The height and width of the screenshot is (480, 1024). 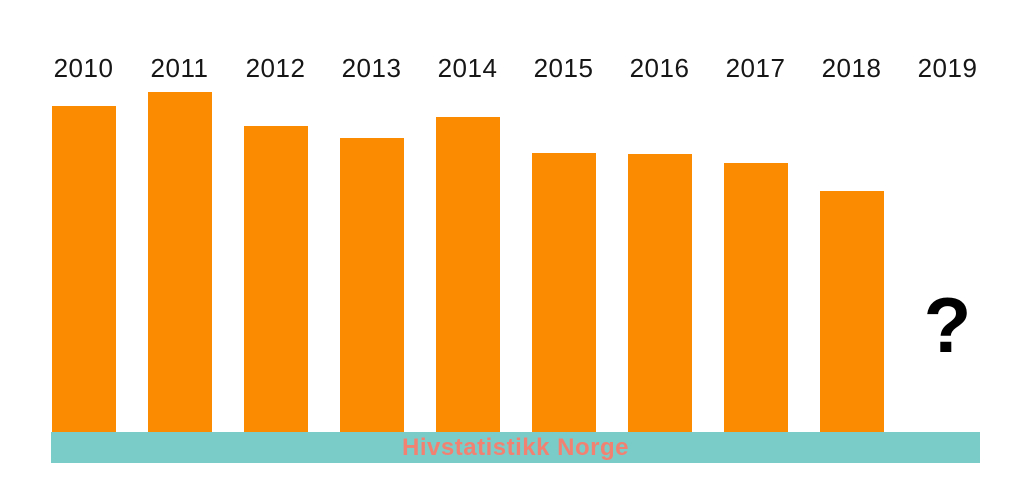 I want to click on bar-2012, so click(x=275, y=279).